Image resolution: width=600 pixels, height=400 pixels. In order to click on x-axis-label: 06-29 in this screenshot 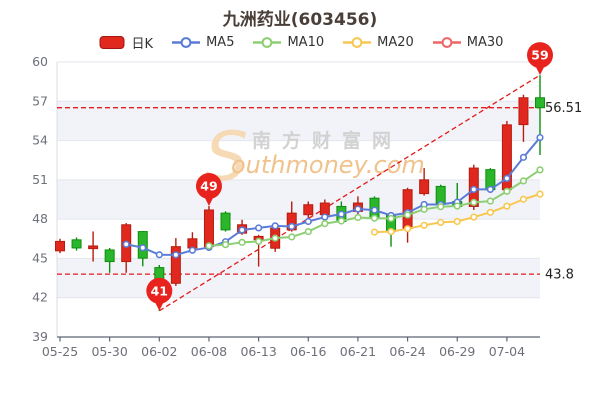, I will do `click(457, 351)`.